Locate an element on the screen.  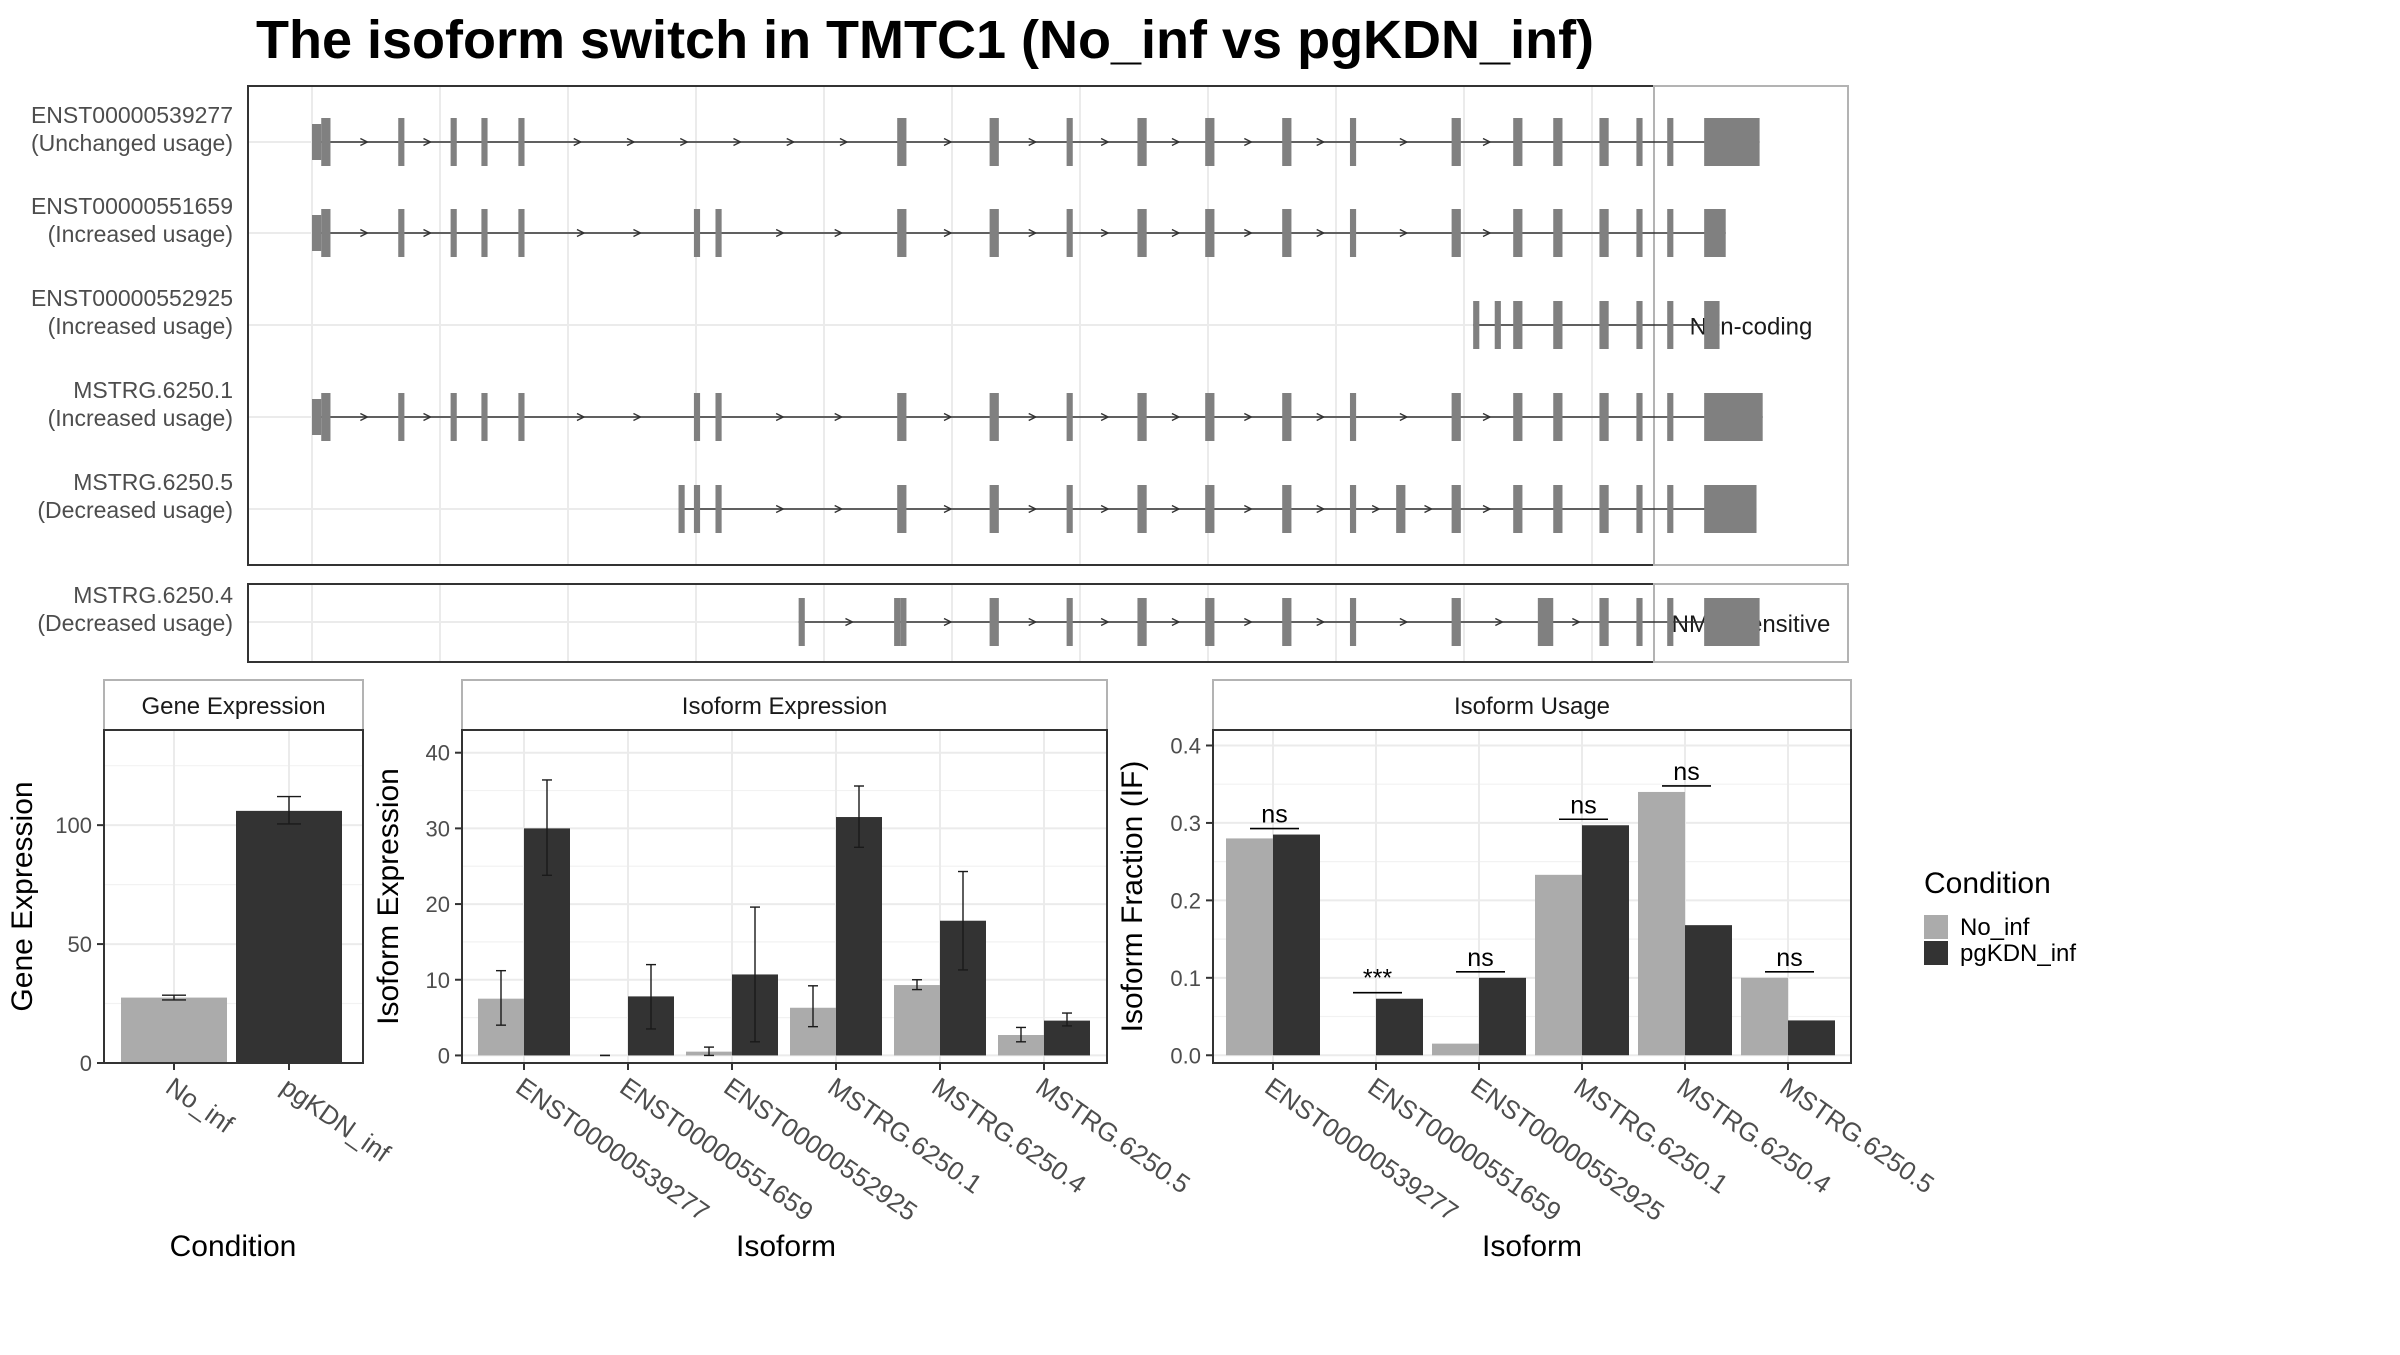
legend-label: pgKDN_inf is located at coordinates (2018, 953).